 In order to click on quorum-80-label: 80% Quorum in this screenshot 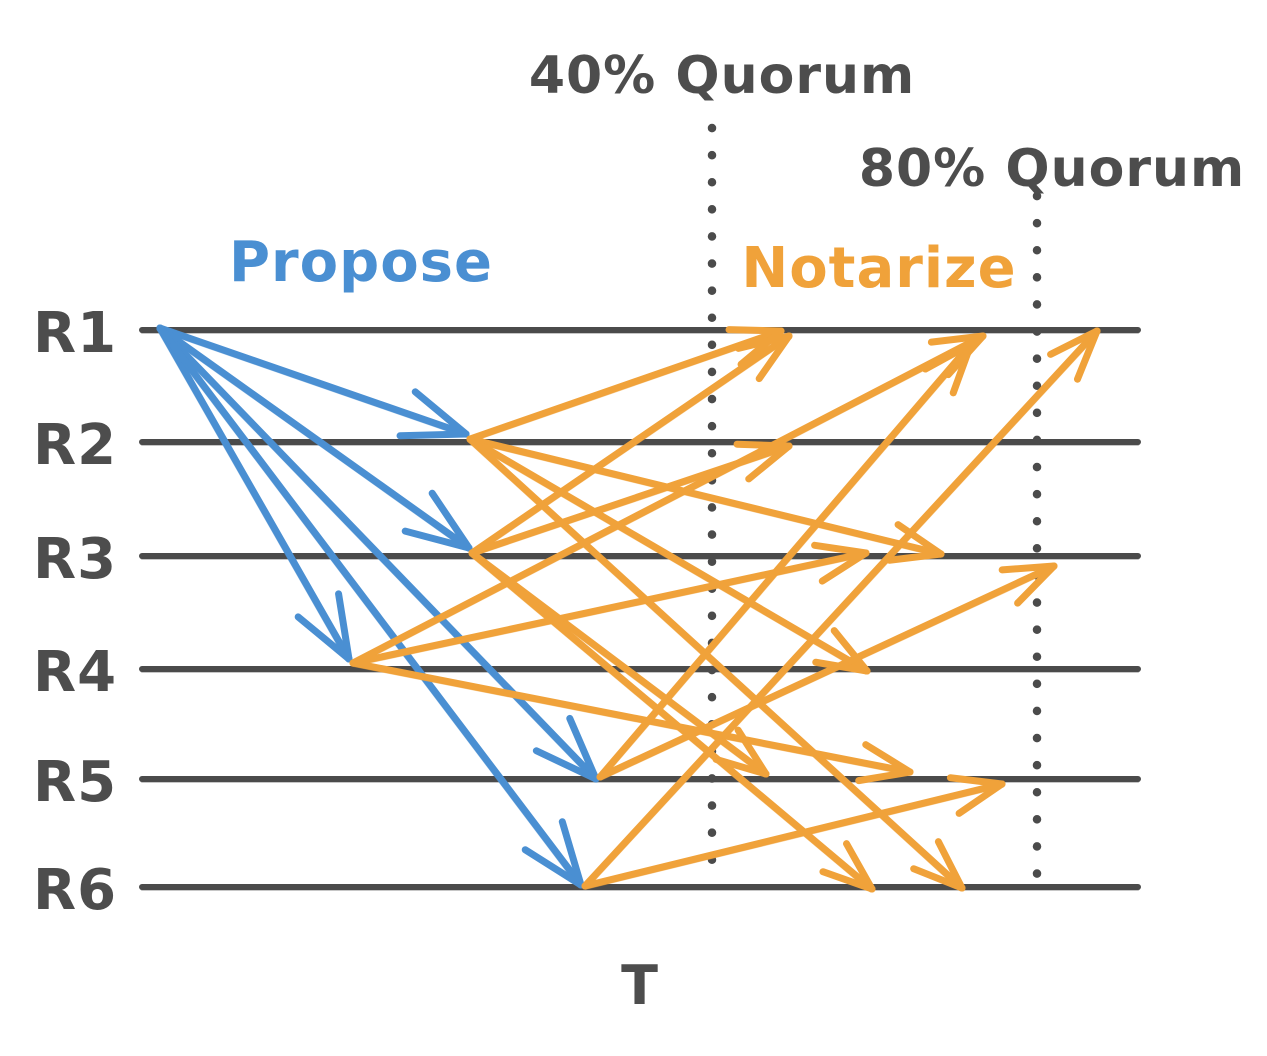, I will do `click(1052, 169)`.